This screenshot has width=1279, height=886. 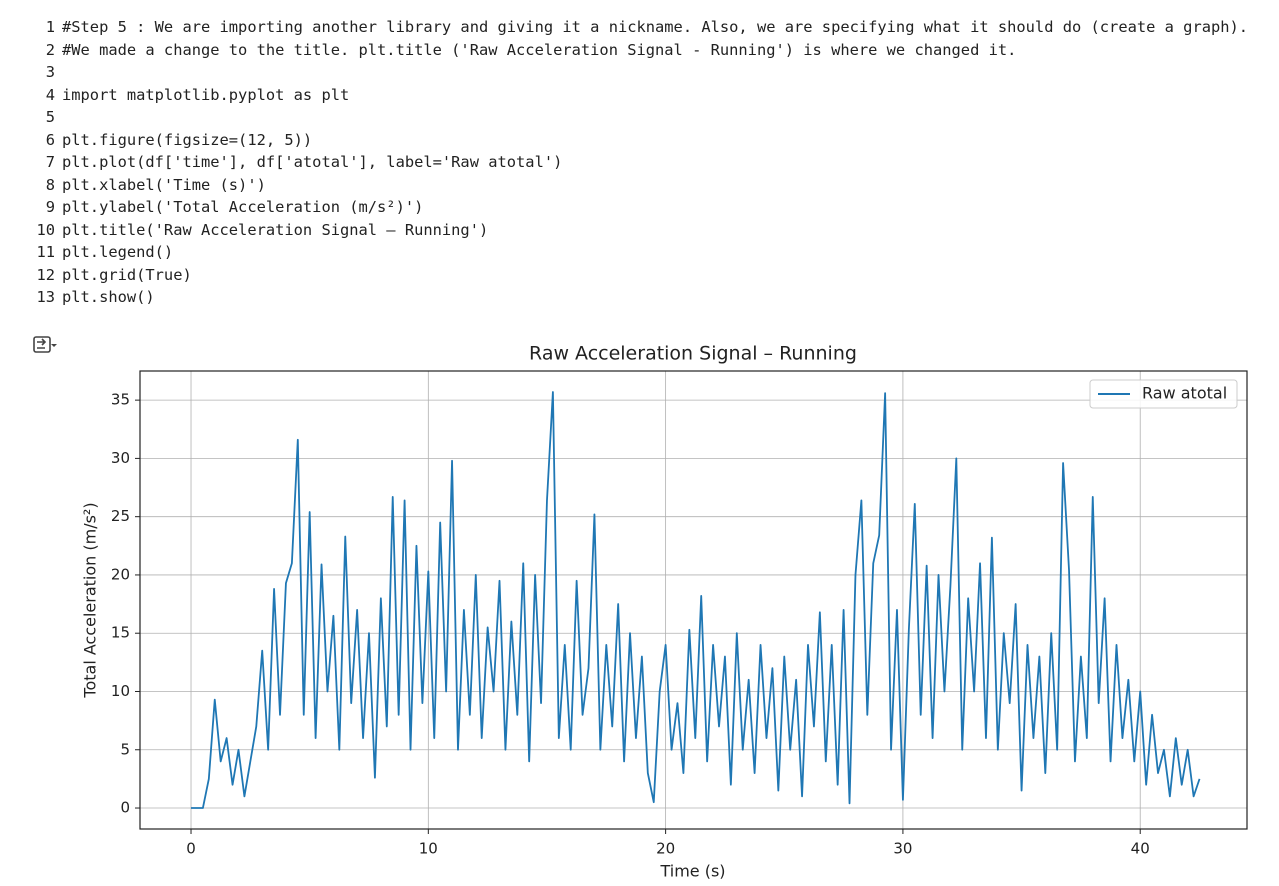 I want to click on line-number: 6, so click(x=50, y=139).